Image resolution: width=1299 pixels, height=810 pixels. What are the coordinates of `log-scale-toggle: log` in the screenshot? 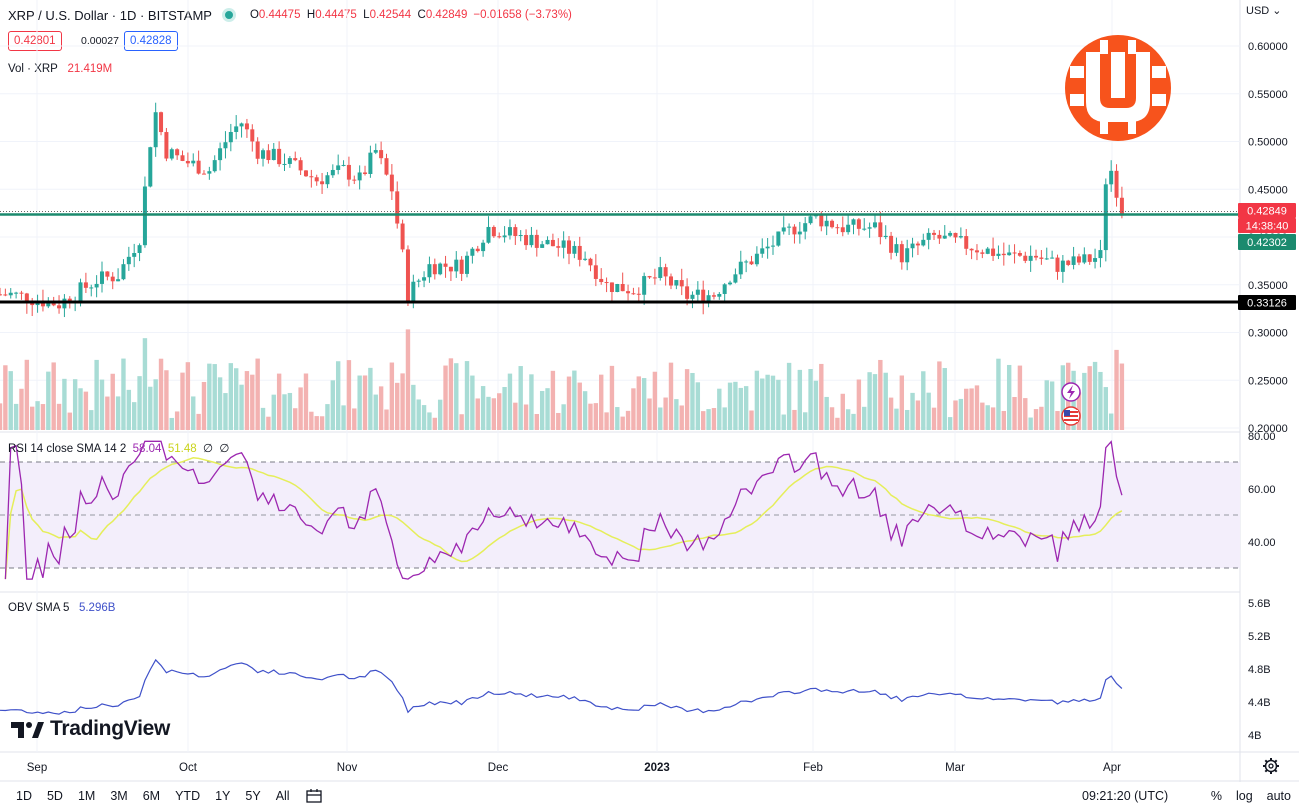 It's located at (1244, 796).